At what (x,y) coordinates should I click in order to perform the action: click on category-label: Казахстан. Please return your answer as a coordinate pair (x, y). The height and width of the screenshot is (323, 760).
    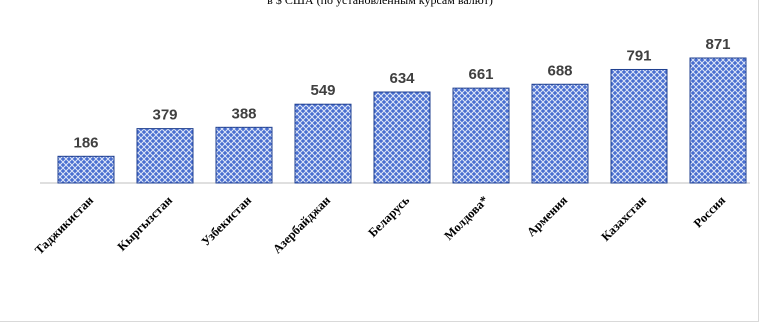
    Looking at the image, I should click on (623, 218).